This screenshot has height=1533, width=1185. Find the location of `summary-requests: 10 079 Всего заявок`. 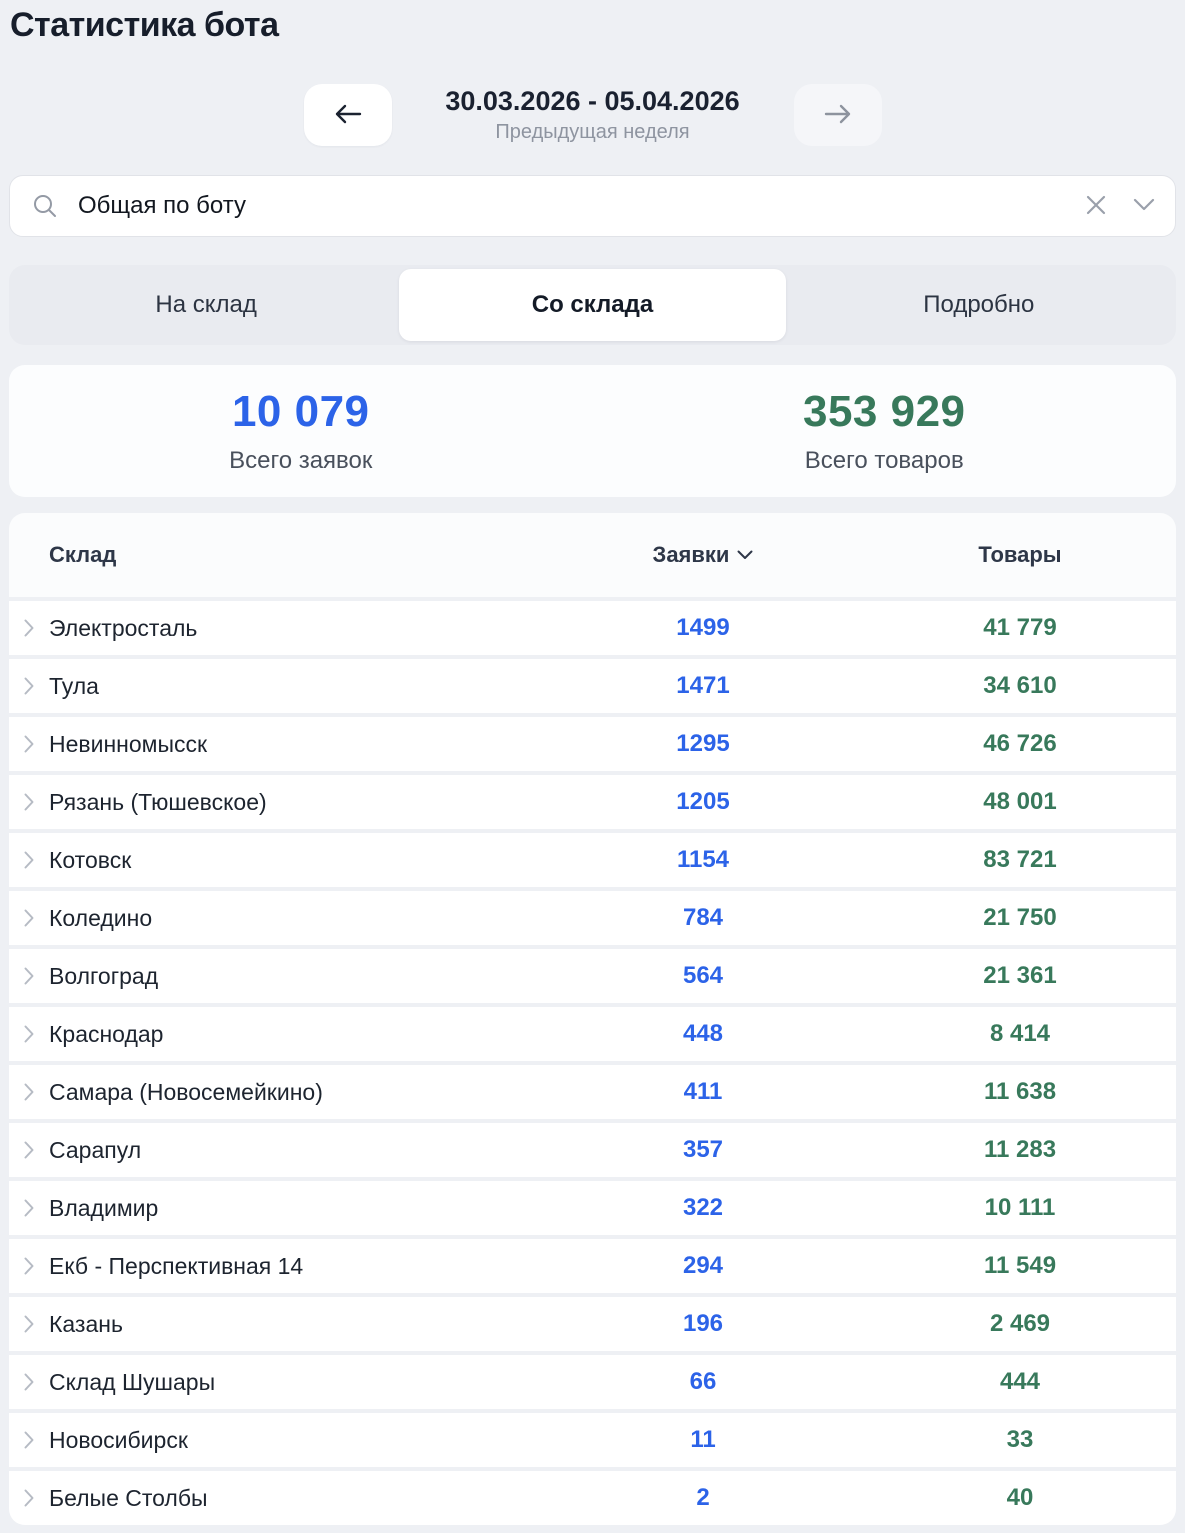

summary-requests: 10 079 Всего заявок is located at coordinates (301, 431).